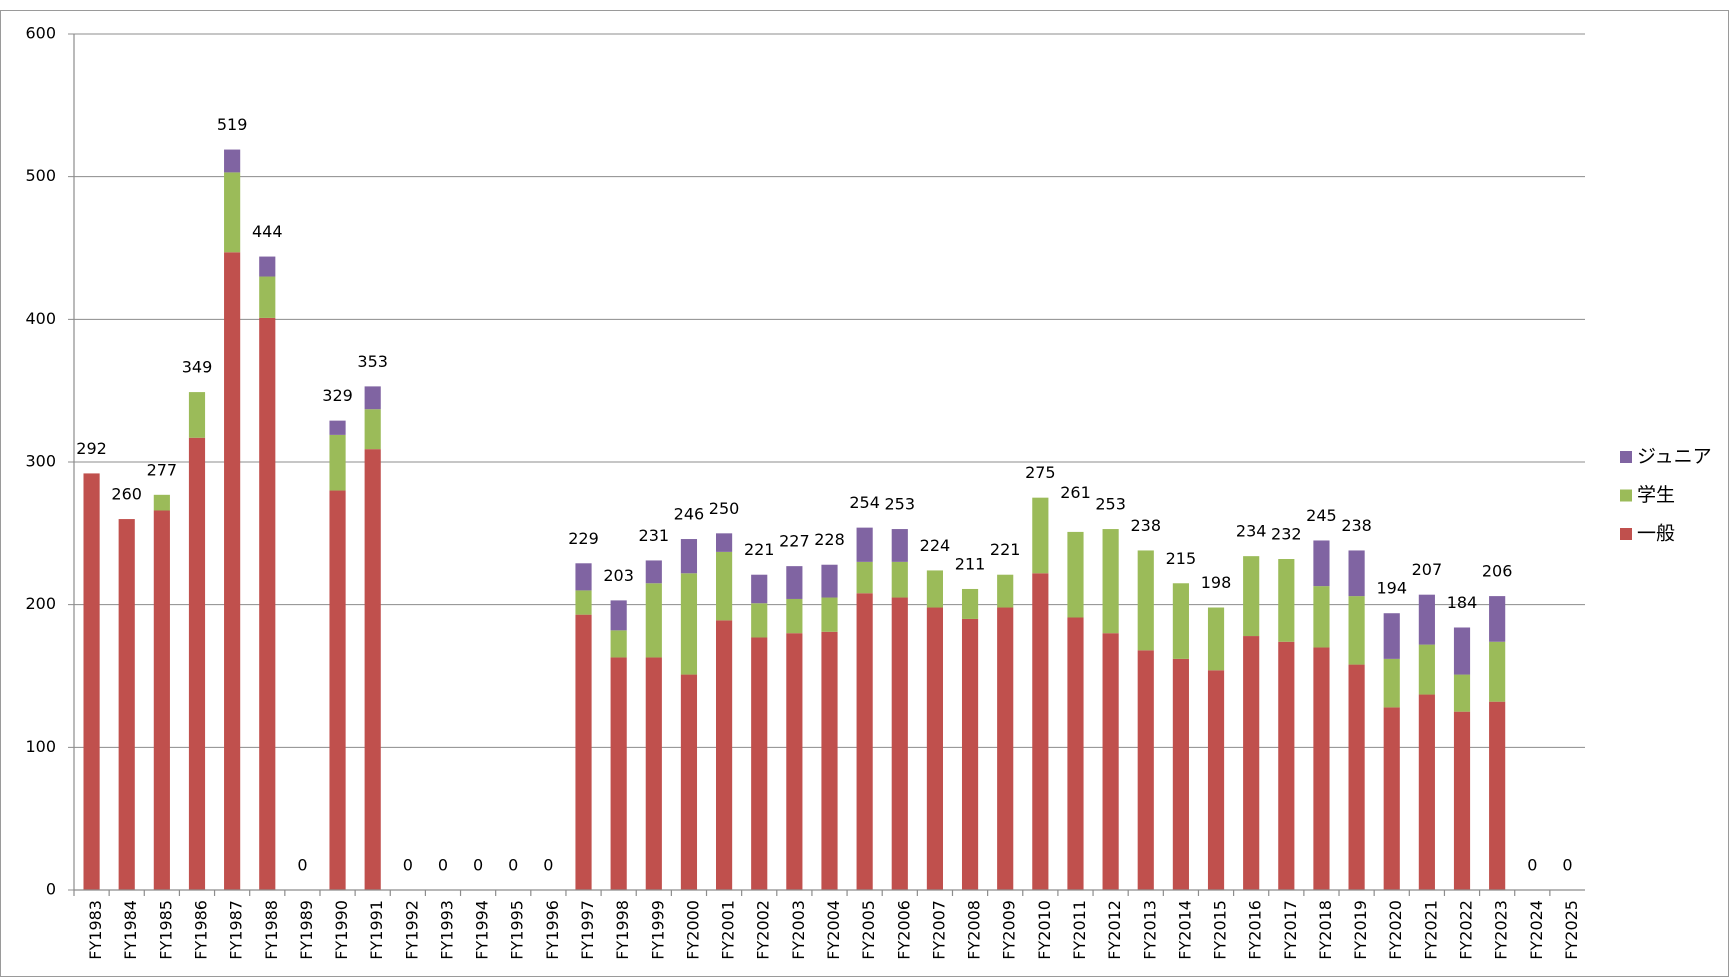 This screenshot has width=1730, height=978. Describe the element at coordinates (271, 930) in the screenshot. I see `x-tick-label: FY1988` at that location.